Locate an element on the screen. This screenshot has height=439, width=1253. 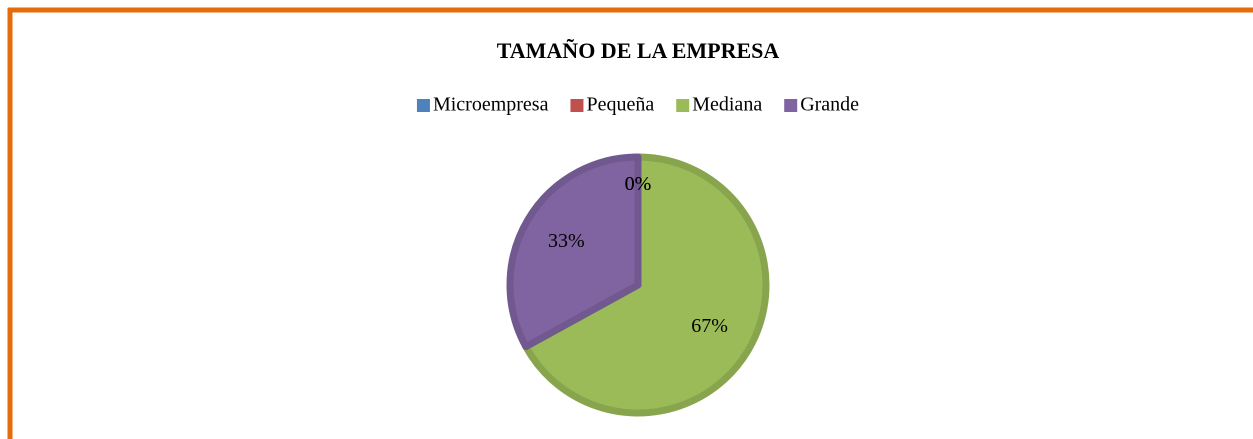
chart-title: TAMAÑO DE LA EMPRESA is located at coordinates (638, 50).